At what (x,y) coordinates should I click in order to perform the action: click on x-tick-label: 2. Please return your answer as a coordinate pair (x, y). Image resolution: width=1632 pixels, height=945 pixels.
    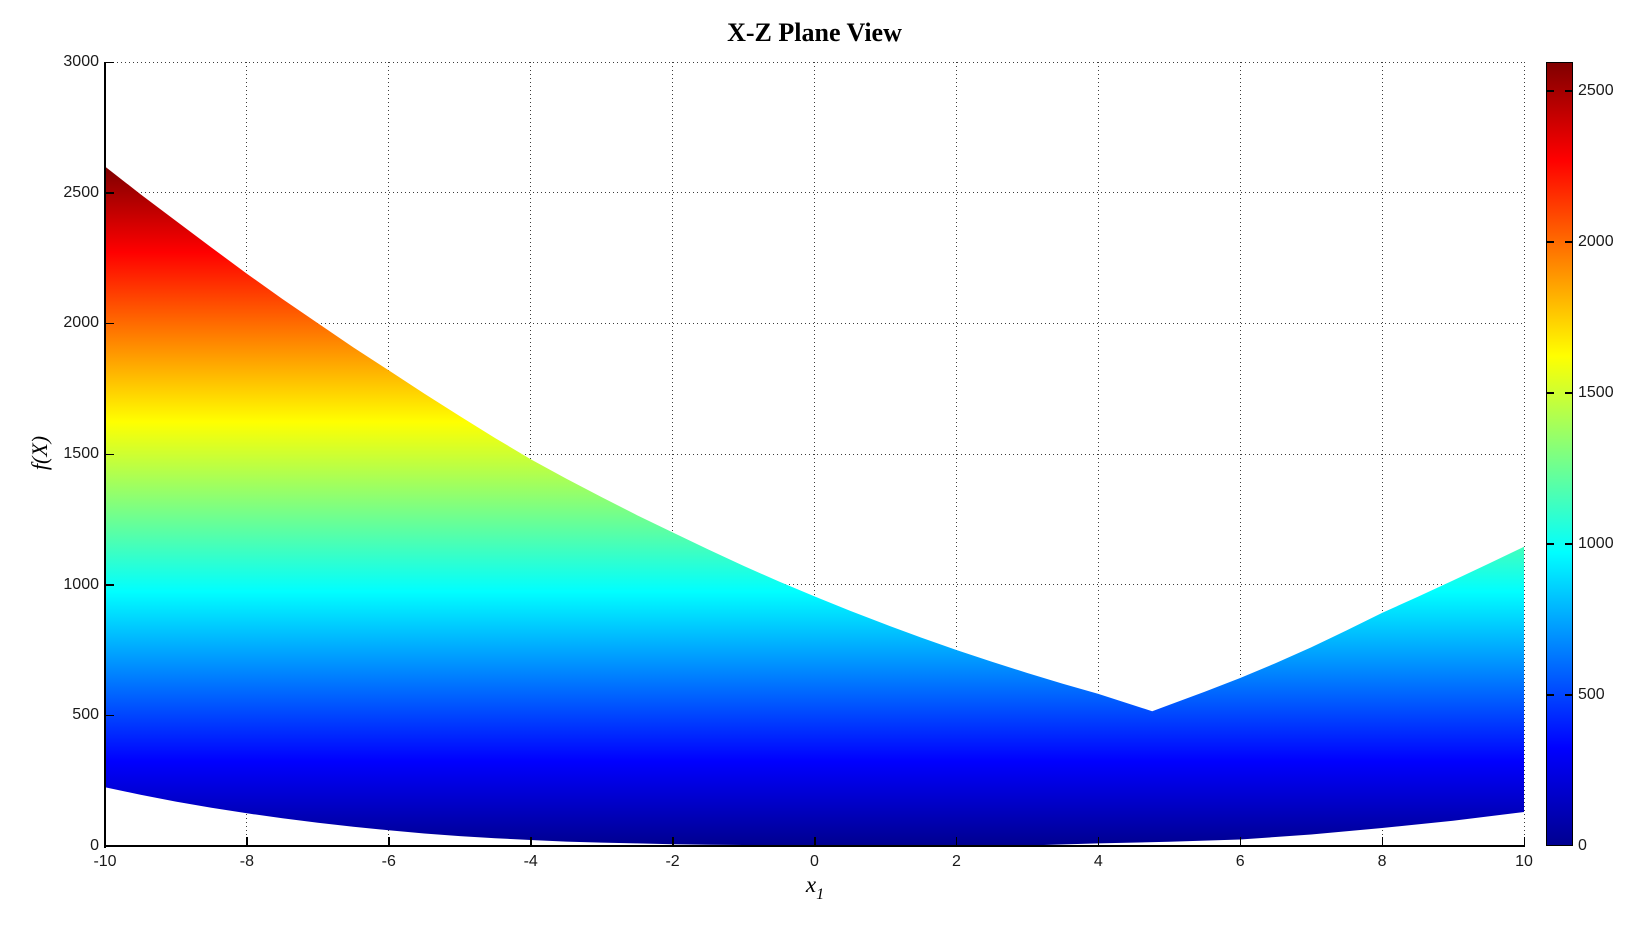
    Looking at the image, I should click on (956, 861).